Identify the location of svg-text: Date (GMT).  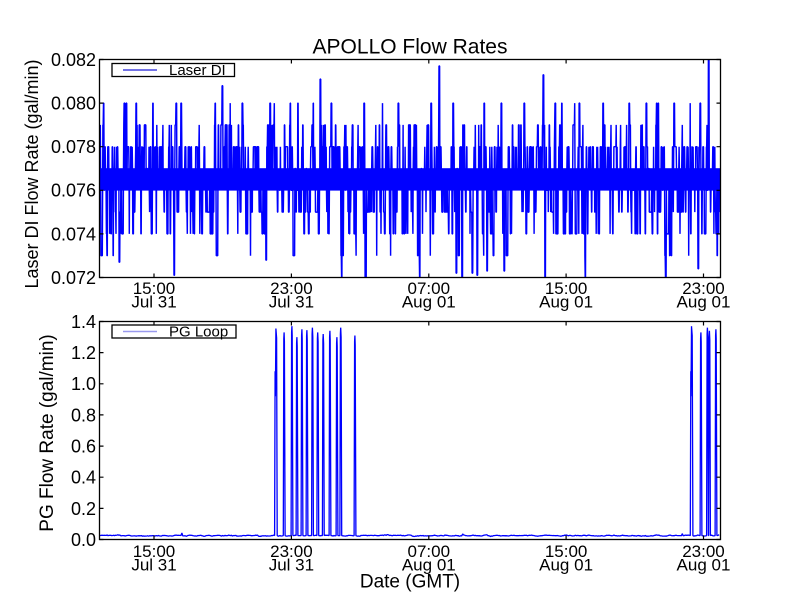
(410, 582).